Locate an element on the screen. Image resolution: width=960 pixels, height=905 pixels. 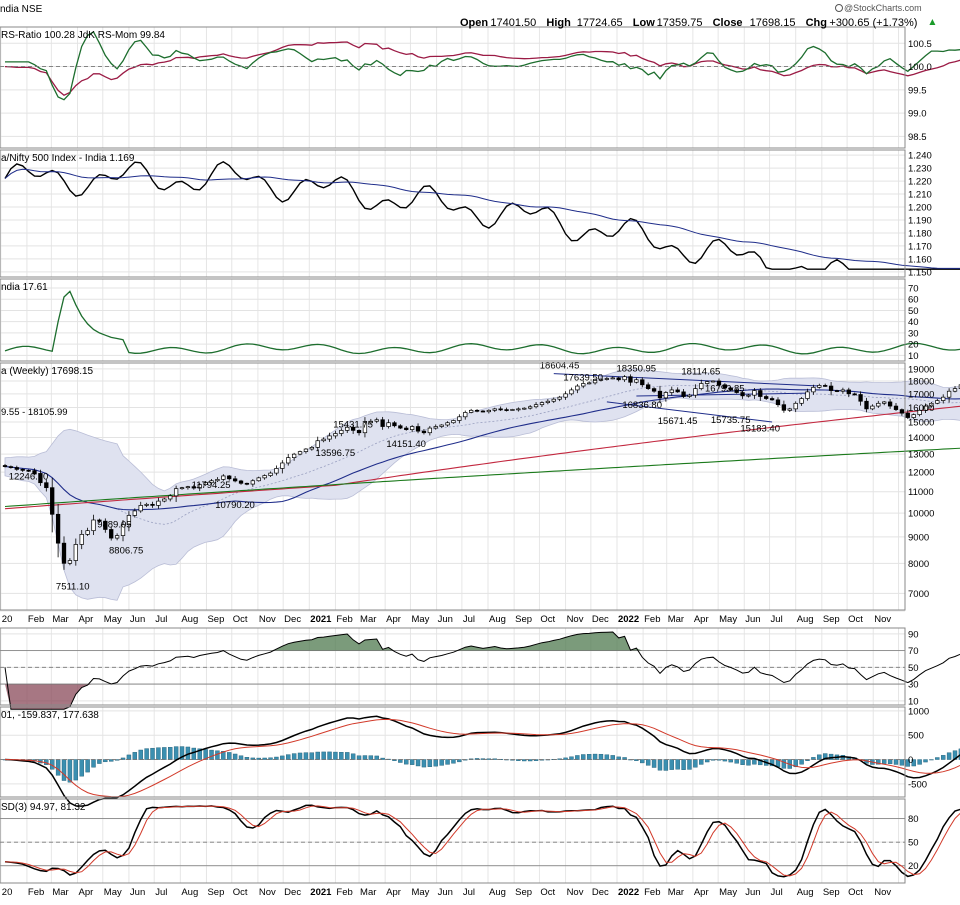
price-annotation: 7511.10 is located at coordinates (73, 586).